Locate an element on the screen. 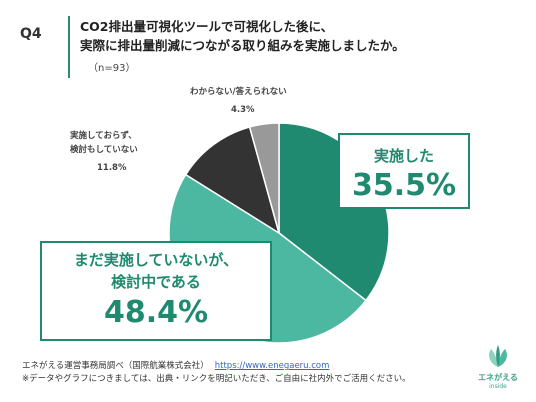 This screenshot has height=402, width=536. title-accent-bar is located at coordinates (69, 47).